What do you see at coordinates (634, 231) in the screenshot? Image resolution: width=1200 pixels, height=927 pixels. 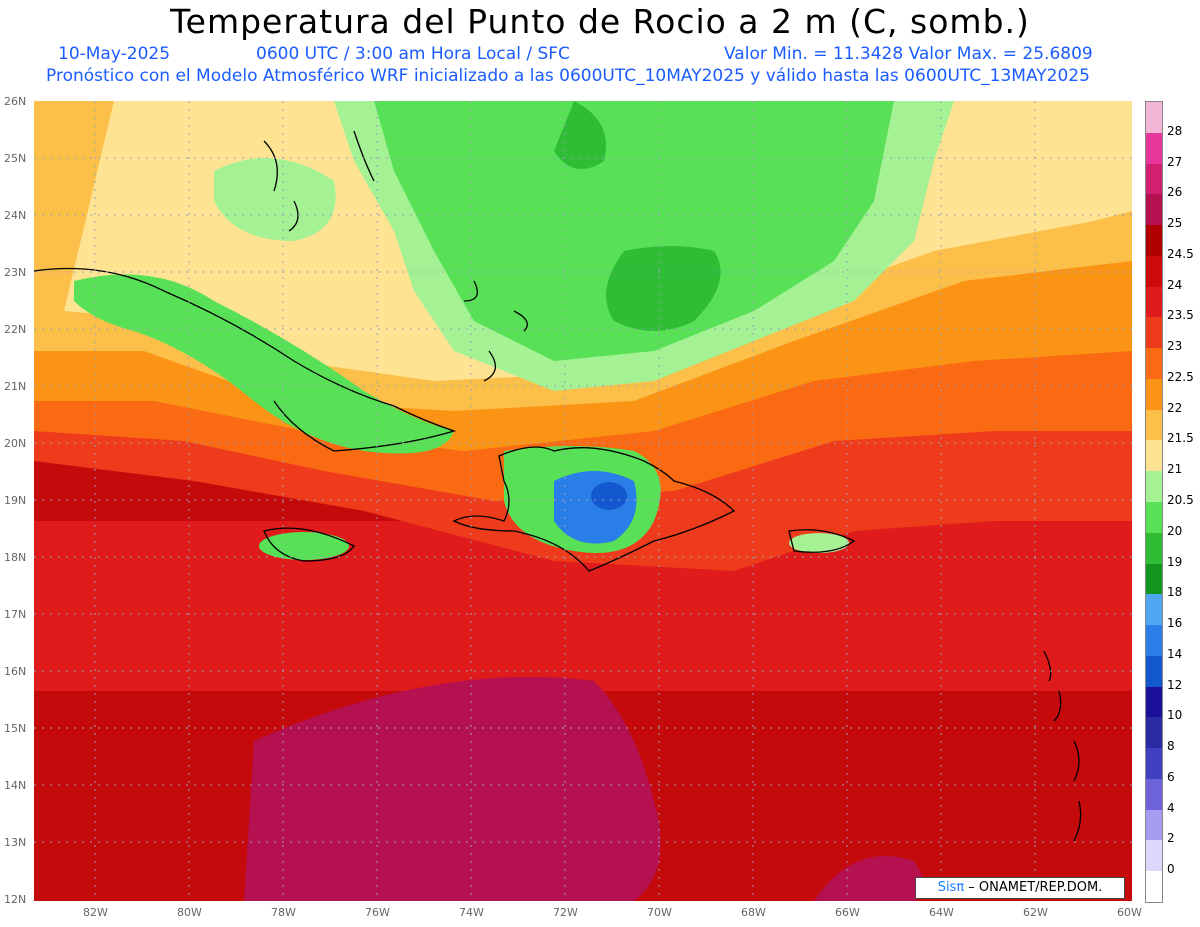 I see `green-region` at bounding box center [634, 231].